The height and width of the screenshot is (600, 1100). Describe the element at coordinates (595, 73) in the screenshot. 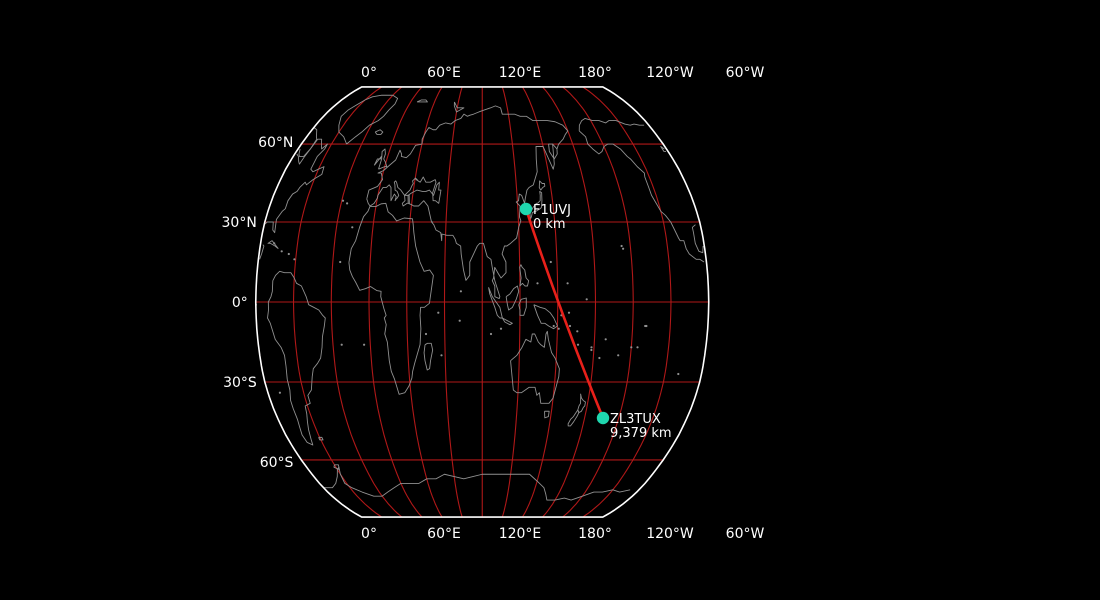

I see `lon-tick-label-top: 180°` at that location.